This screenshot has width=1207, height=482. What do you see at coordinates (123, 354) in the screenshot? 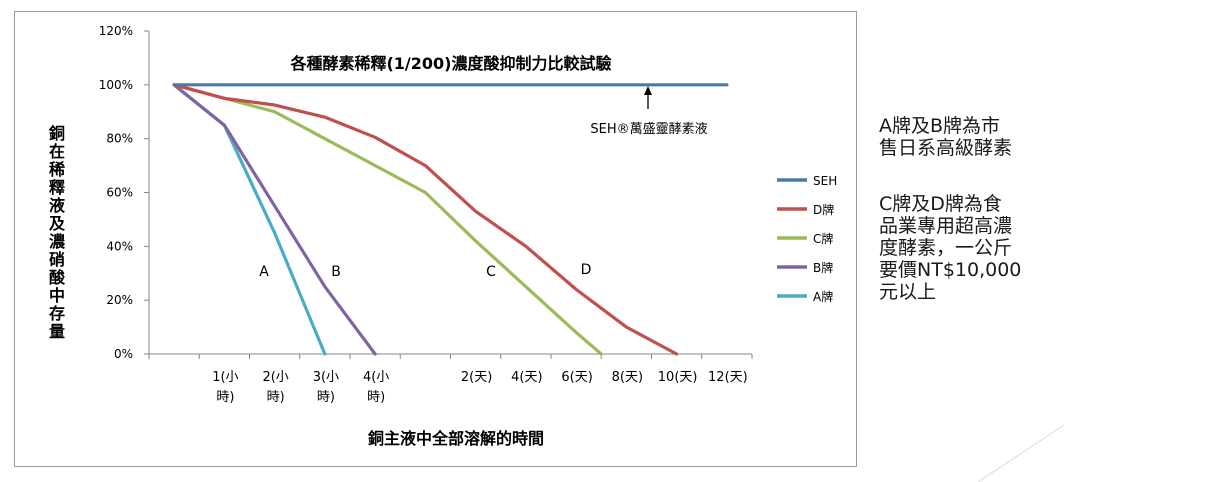
I see `y-tick-label: 0%` at bounding box center [123, 354].